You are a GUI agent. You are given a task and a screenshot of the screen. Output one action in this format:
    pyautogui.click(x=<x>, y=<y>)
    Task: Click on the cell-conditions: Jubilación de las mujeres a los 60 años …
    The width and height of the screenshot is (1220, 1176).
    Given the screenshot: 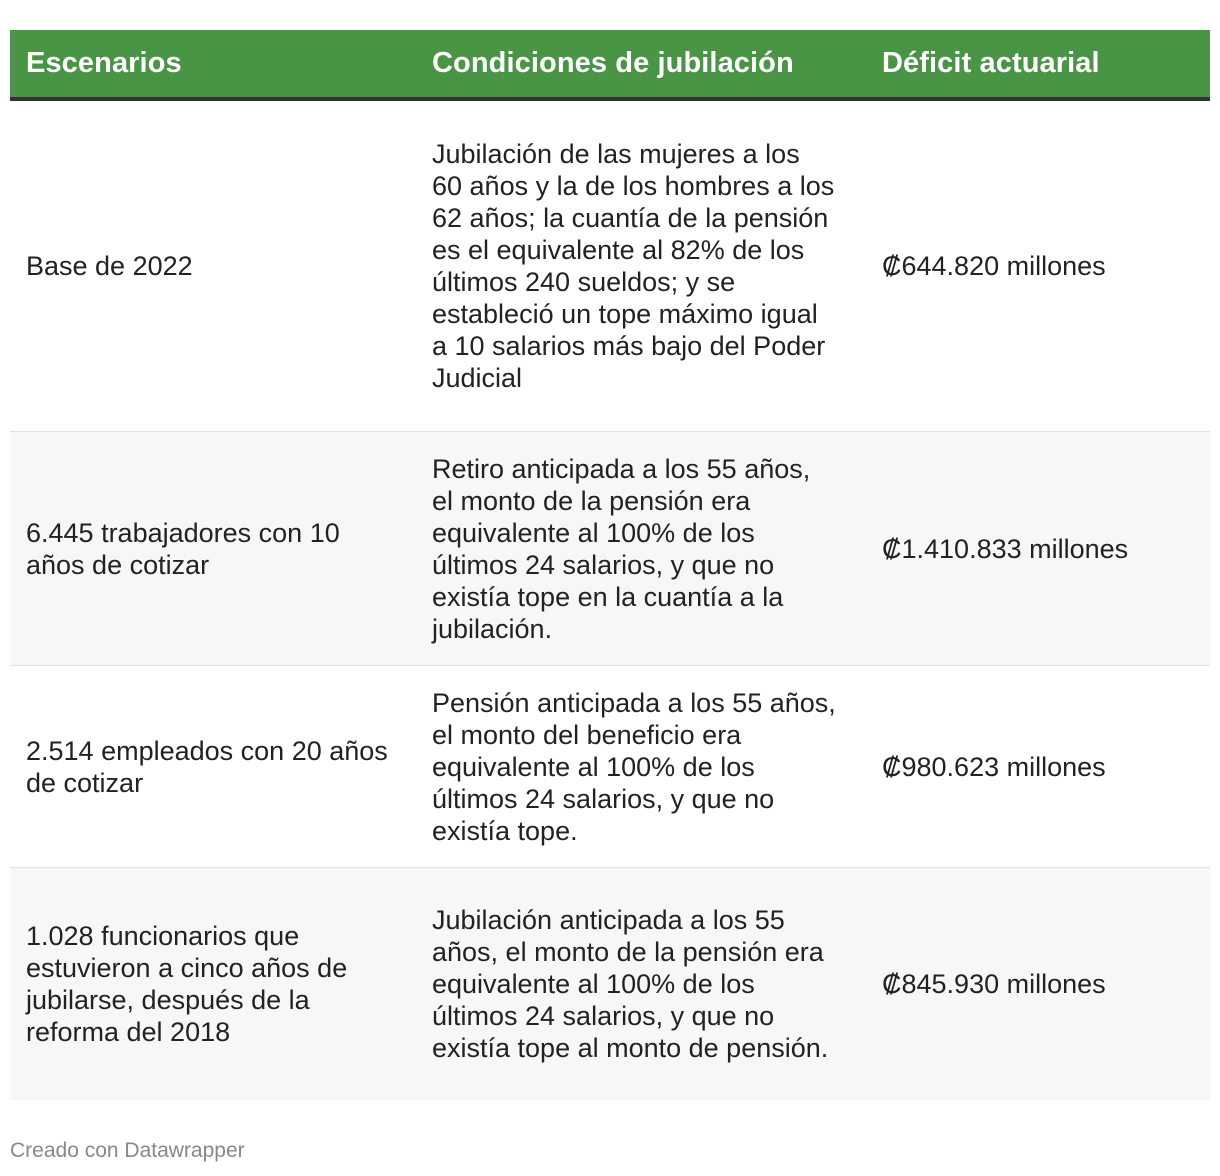 What is the action you would take?
    pyautogui.click(x=641, y=265)
    